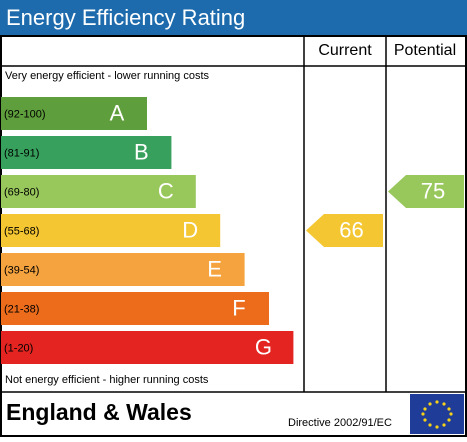  I want to click on rating-value: 75, so click(433, 190).